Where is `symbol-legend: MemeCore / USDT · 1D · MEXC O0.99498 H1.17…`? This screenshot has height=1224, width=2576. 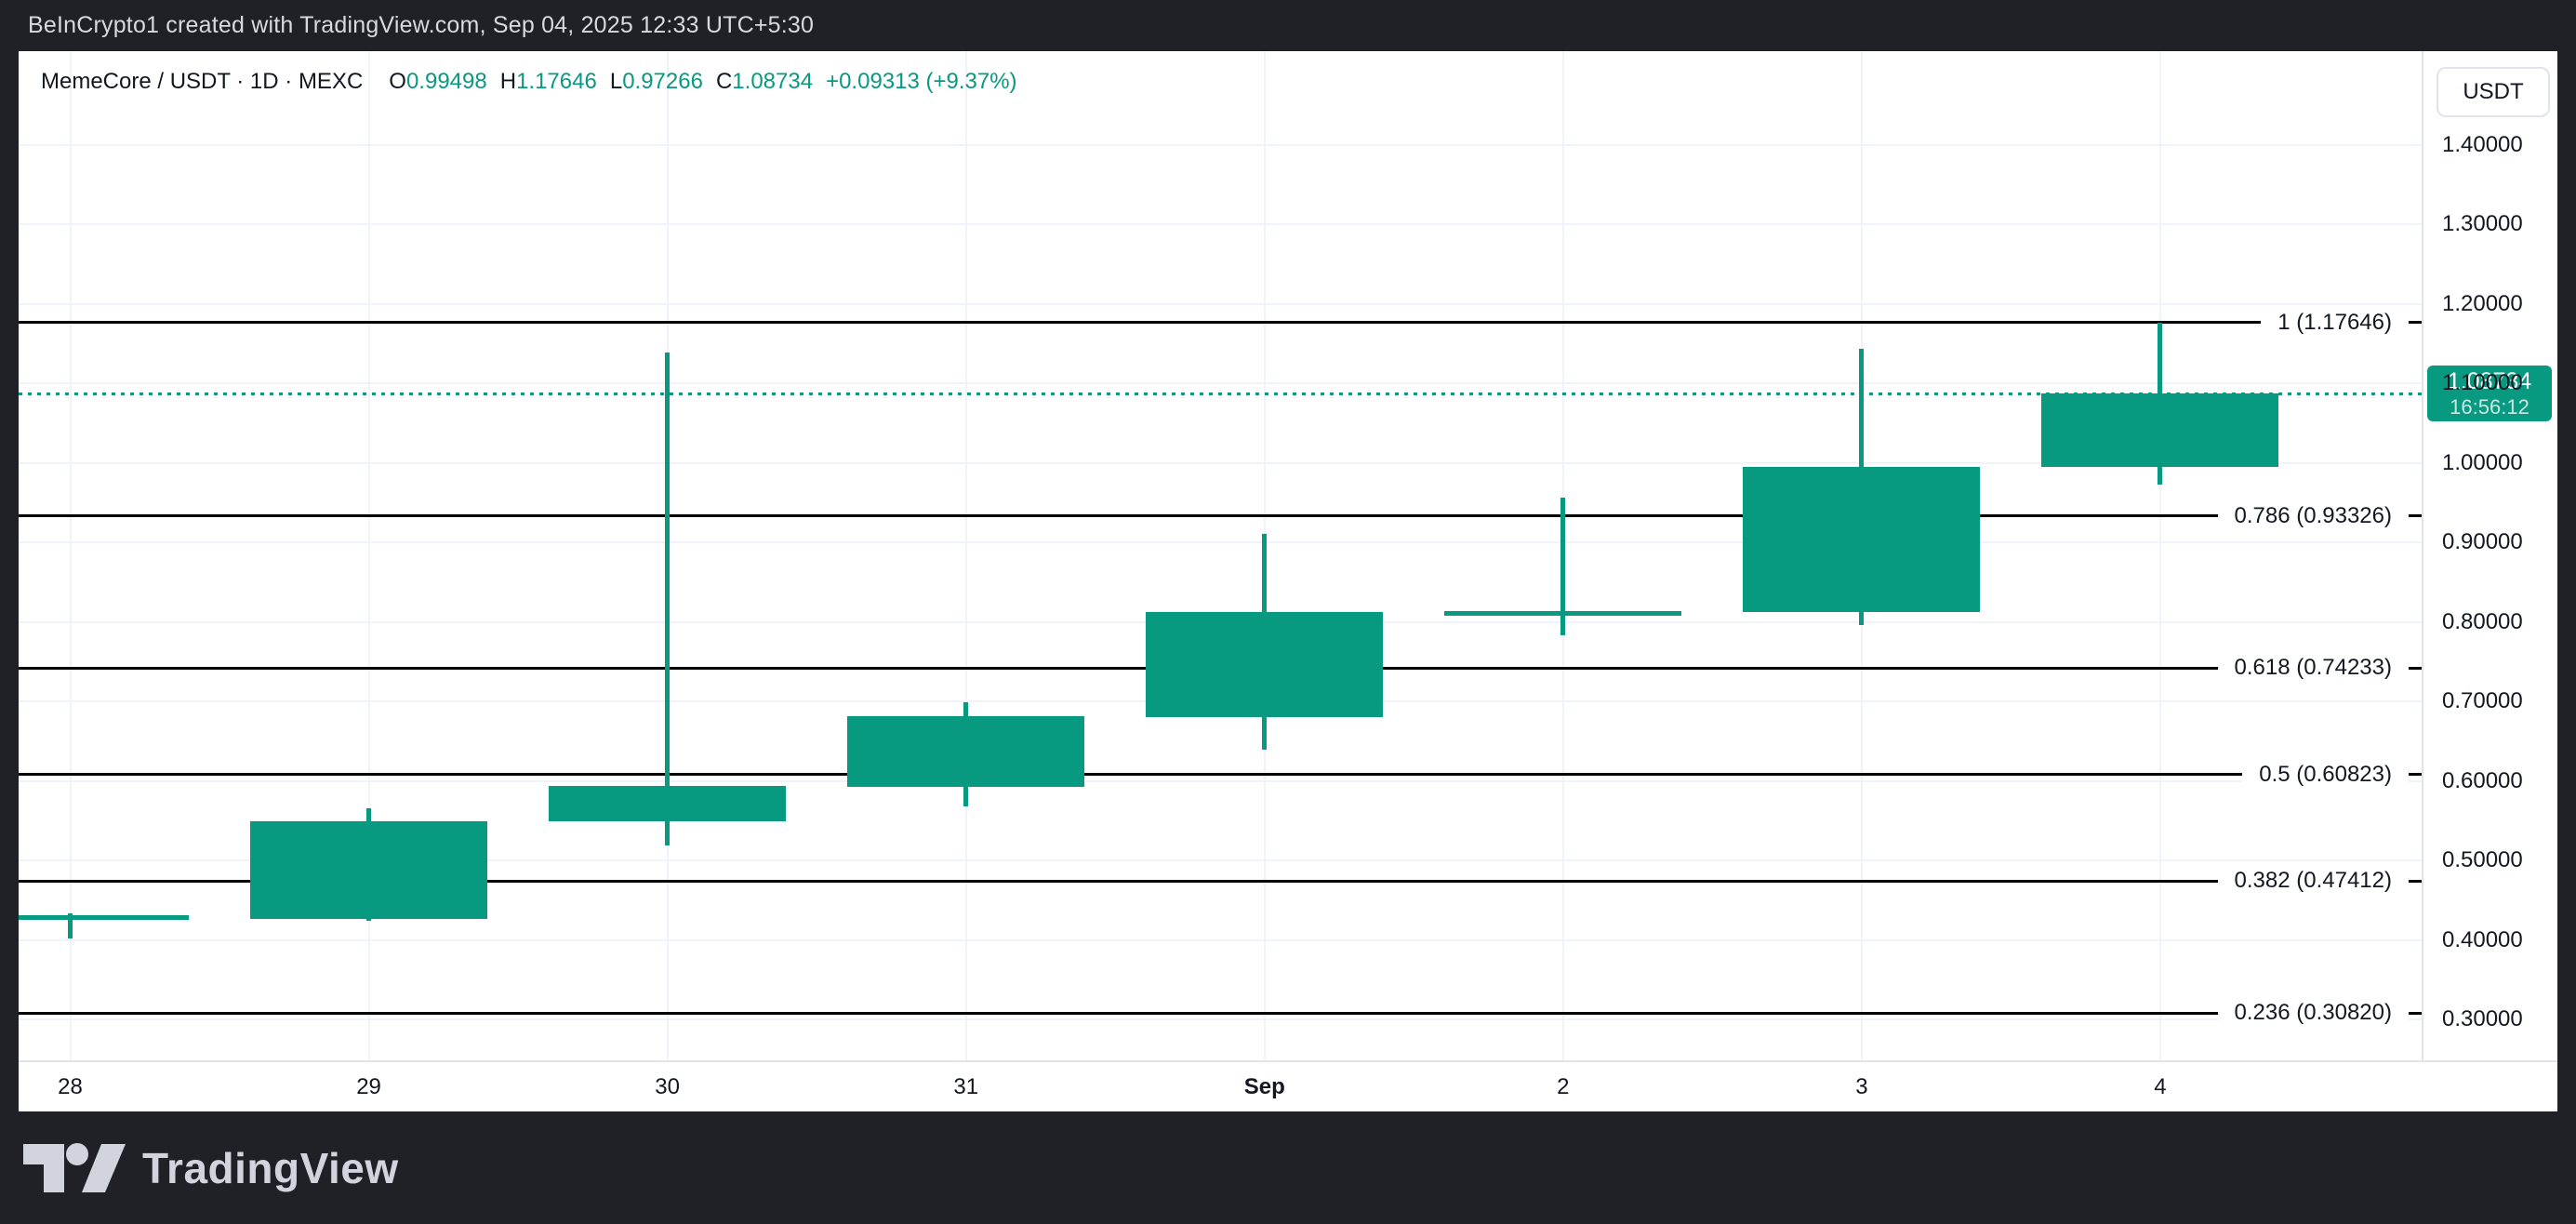
symbol-legend: MemeCore / USDT · 1D · MEXC O0.99498 H1.17… is located at coordinates (529, 82).